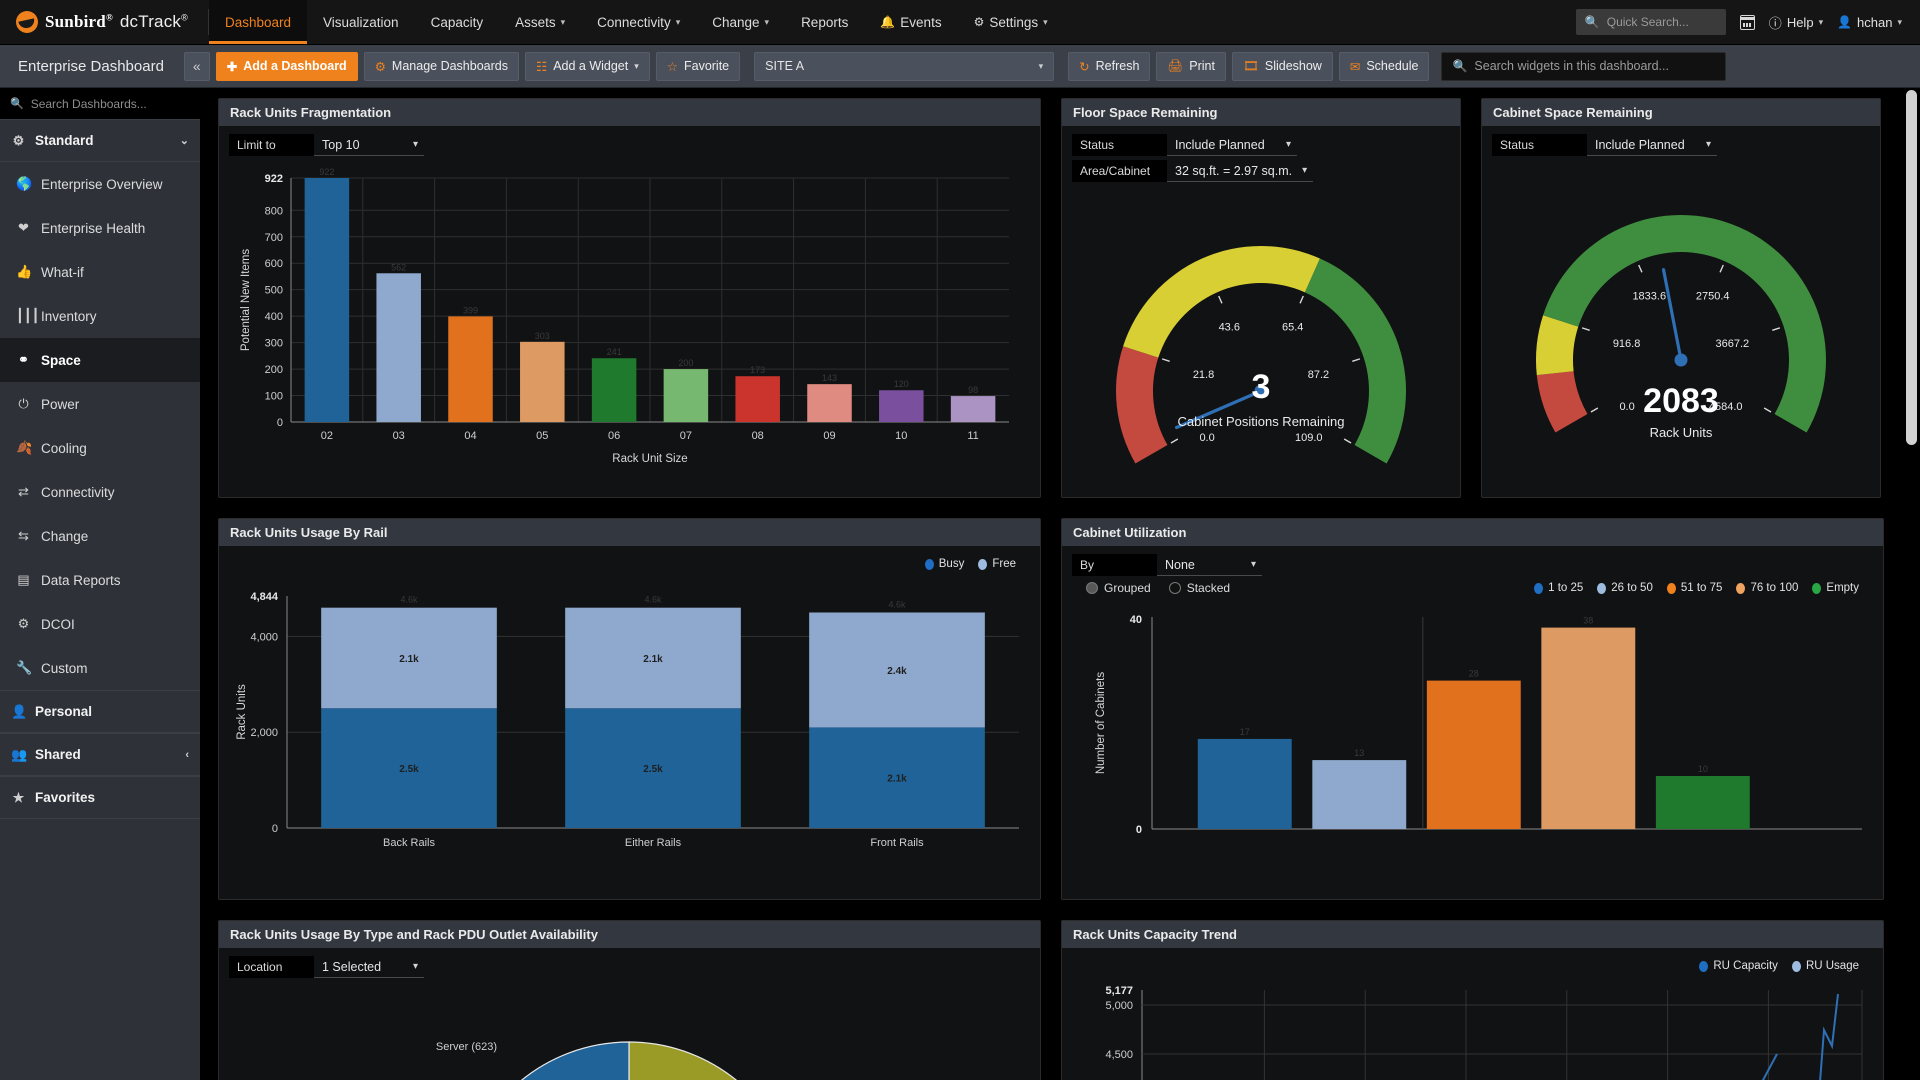  I want to click on by-select: None ▾, so click(1209, 565).